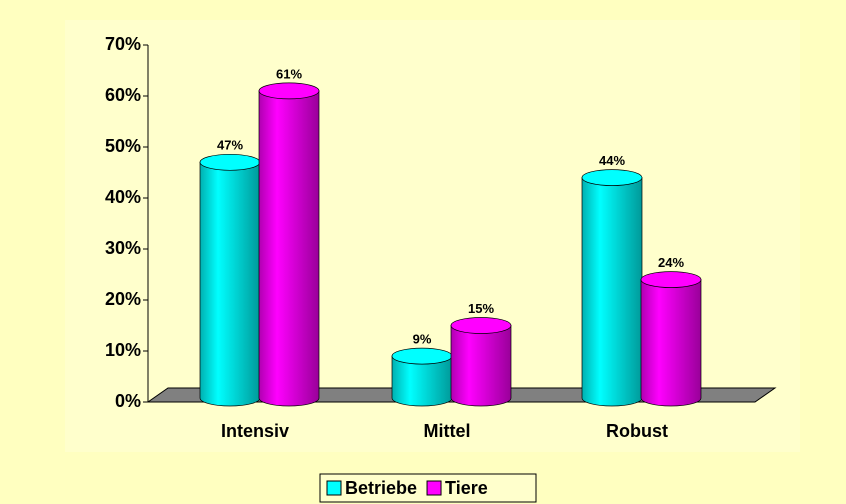  I want to click on y-tick-label: 70%, so click(123, 44).